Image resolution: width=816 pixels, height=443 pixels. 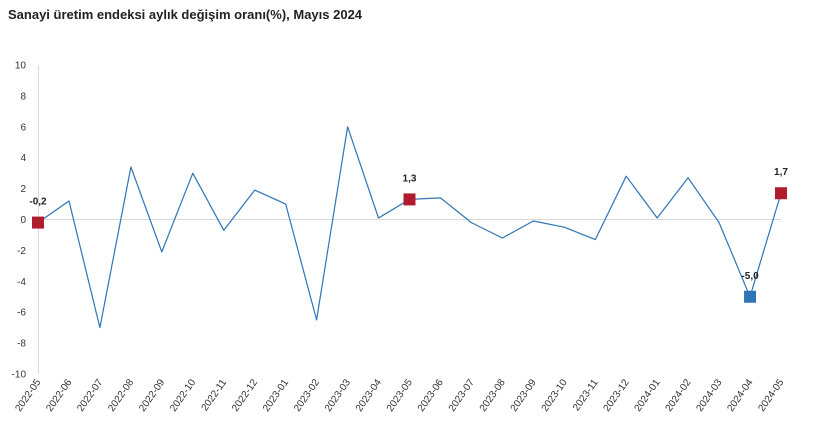 I want to click on x-tick-label: 2023-05, so click(x=400, y=395).